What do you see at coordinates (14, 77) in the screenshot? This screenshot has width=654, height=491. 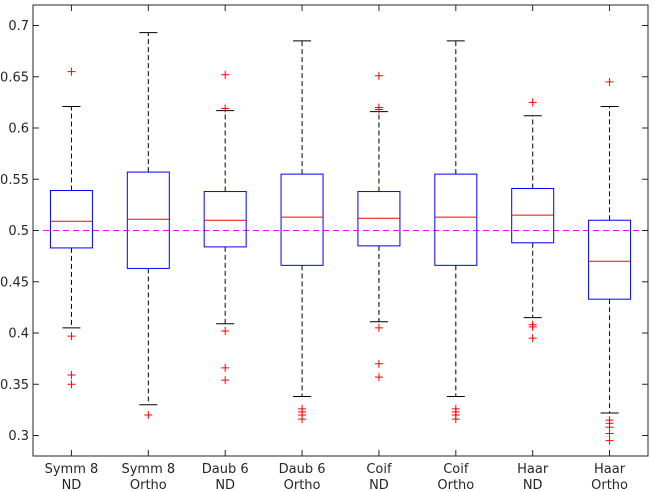 I see `y-tick-label: 0.65` at bounding box center [14, 77].